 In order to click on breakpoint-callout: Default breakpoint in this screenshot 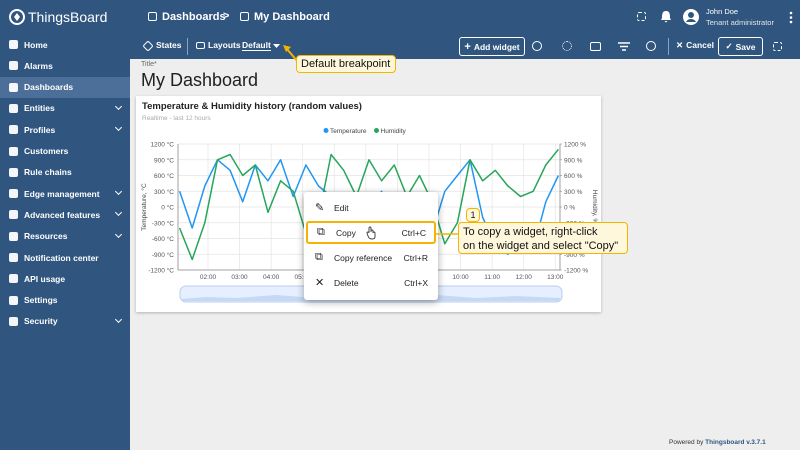, I will do `click(346, 64)`.